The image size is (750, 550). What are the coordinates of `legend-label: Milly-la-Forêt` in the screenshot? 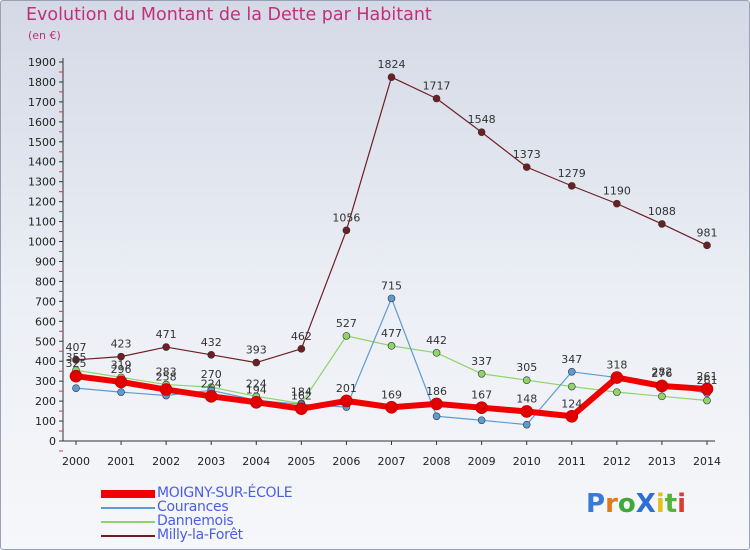 It's located at (200, 535).